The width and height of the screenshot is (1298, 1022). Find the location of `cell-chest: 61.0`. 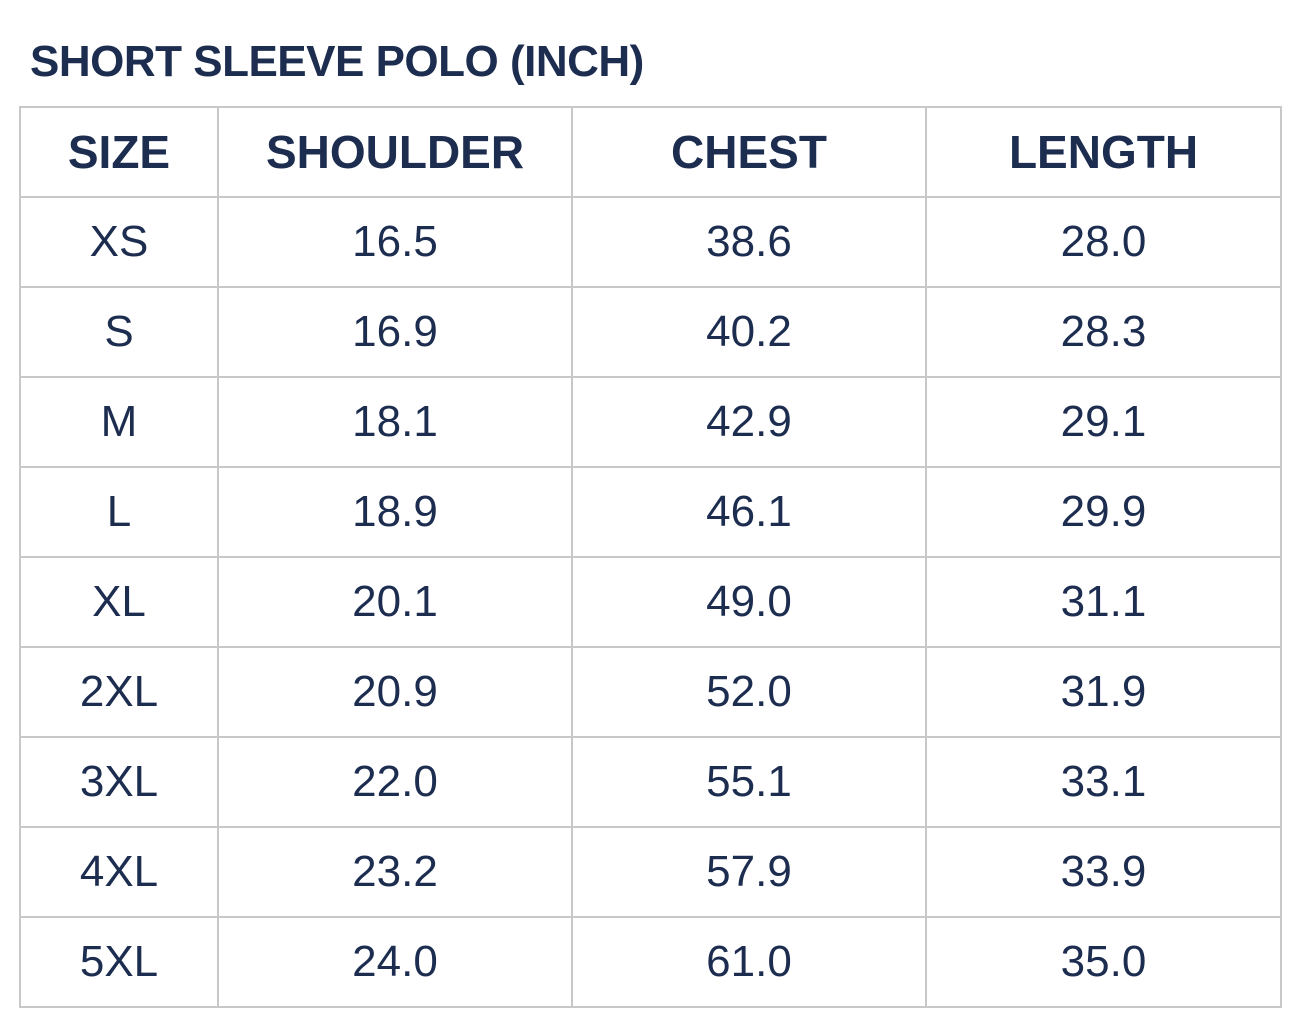

cell-chest: 61.0 is located at coordinates (749, 962).